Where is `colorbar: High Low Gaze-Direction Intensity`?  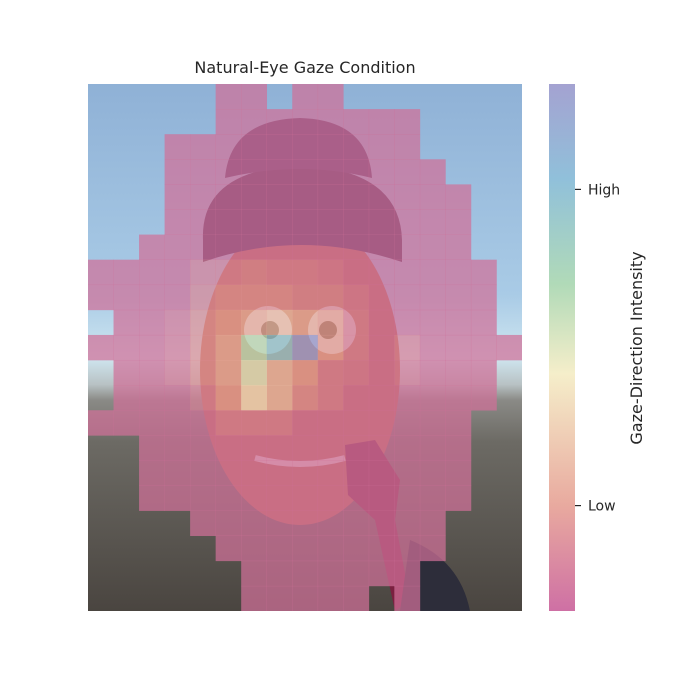 colorbar: High Low Gaze-Direction Intensity is located at coordinates (597, 347).